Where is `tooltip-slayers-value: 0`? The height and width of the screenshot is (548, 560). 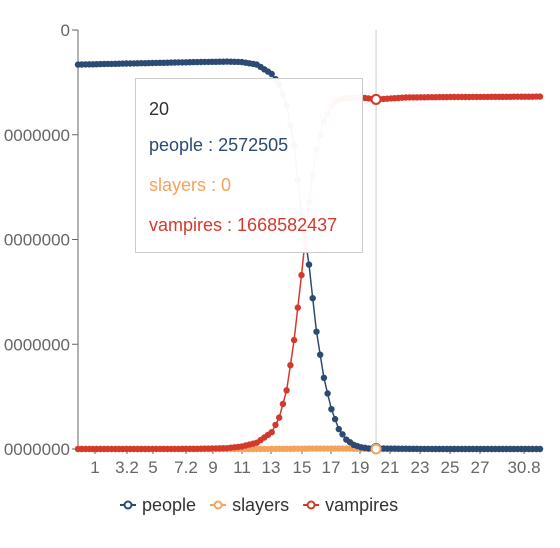 tooltip-slayers-value: 0 is located at coordinates (226, 185).